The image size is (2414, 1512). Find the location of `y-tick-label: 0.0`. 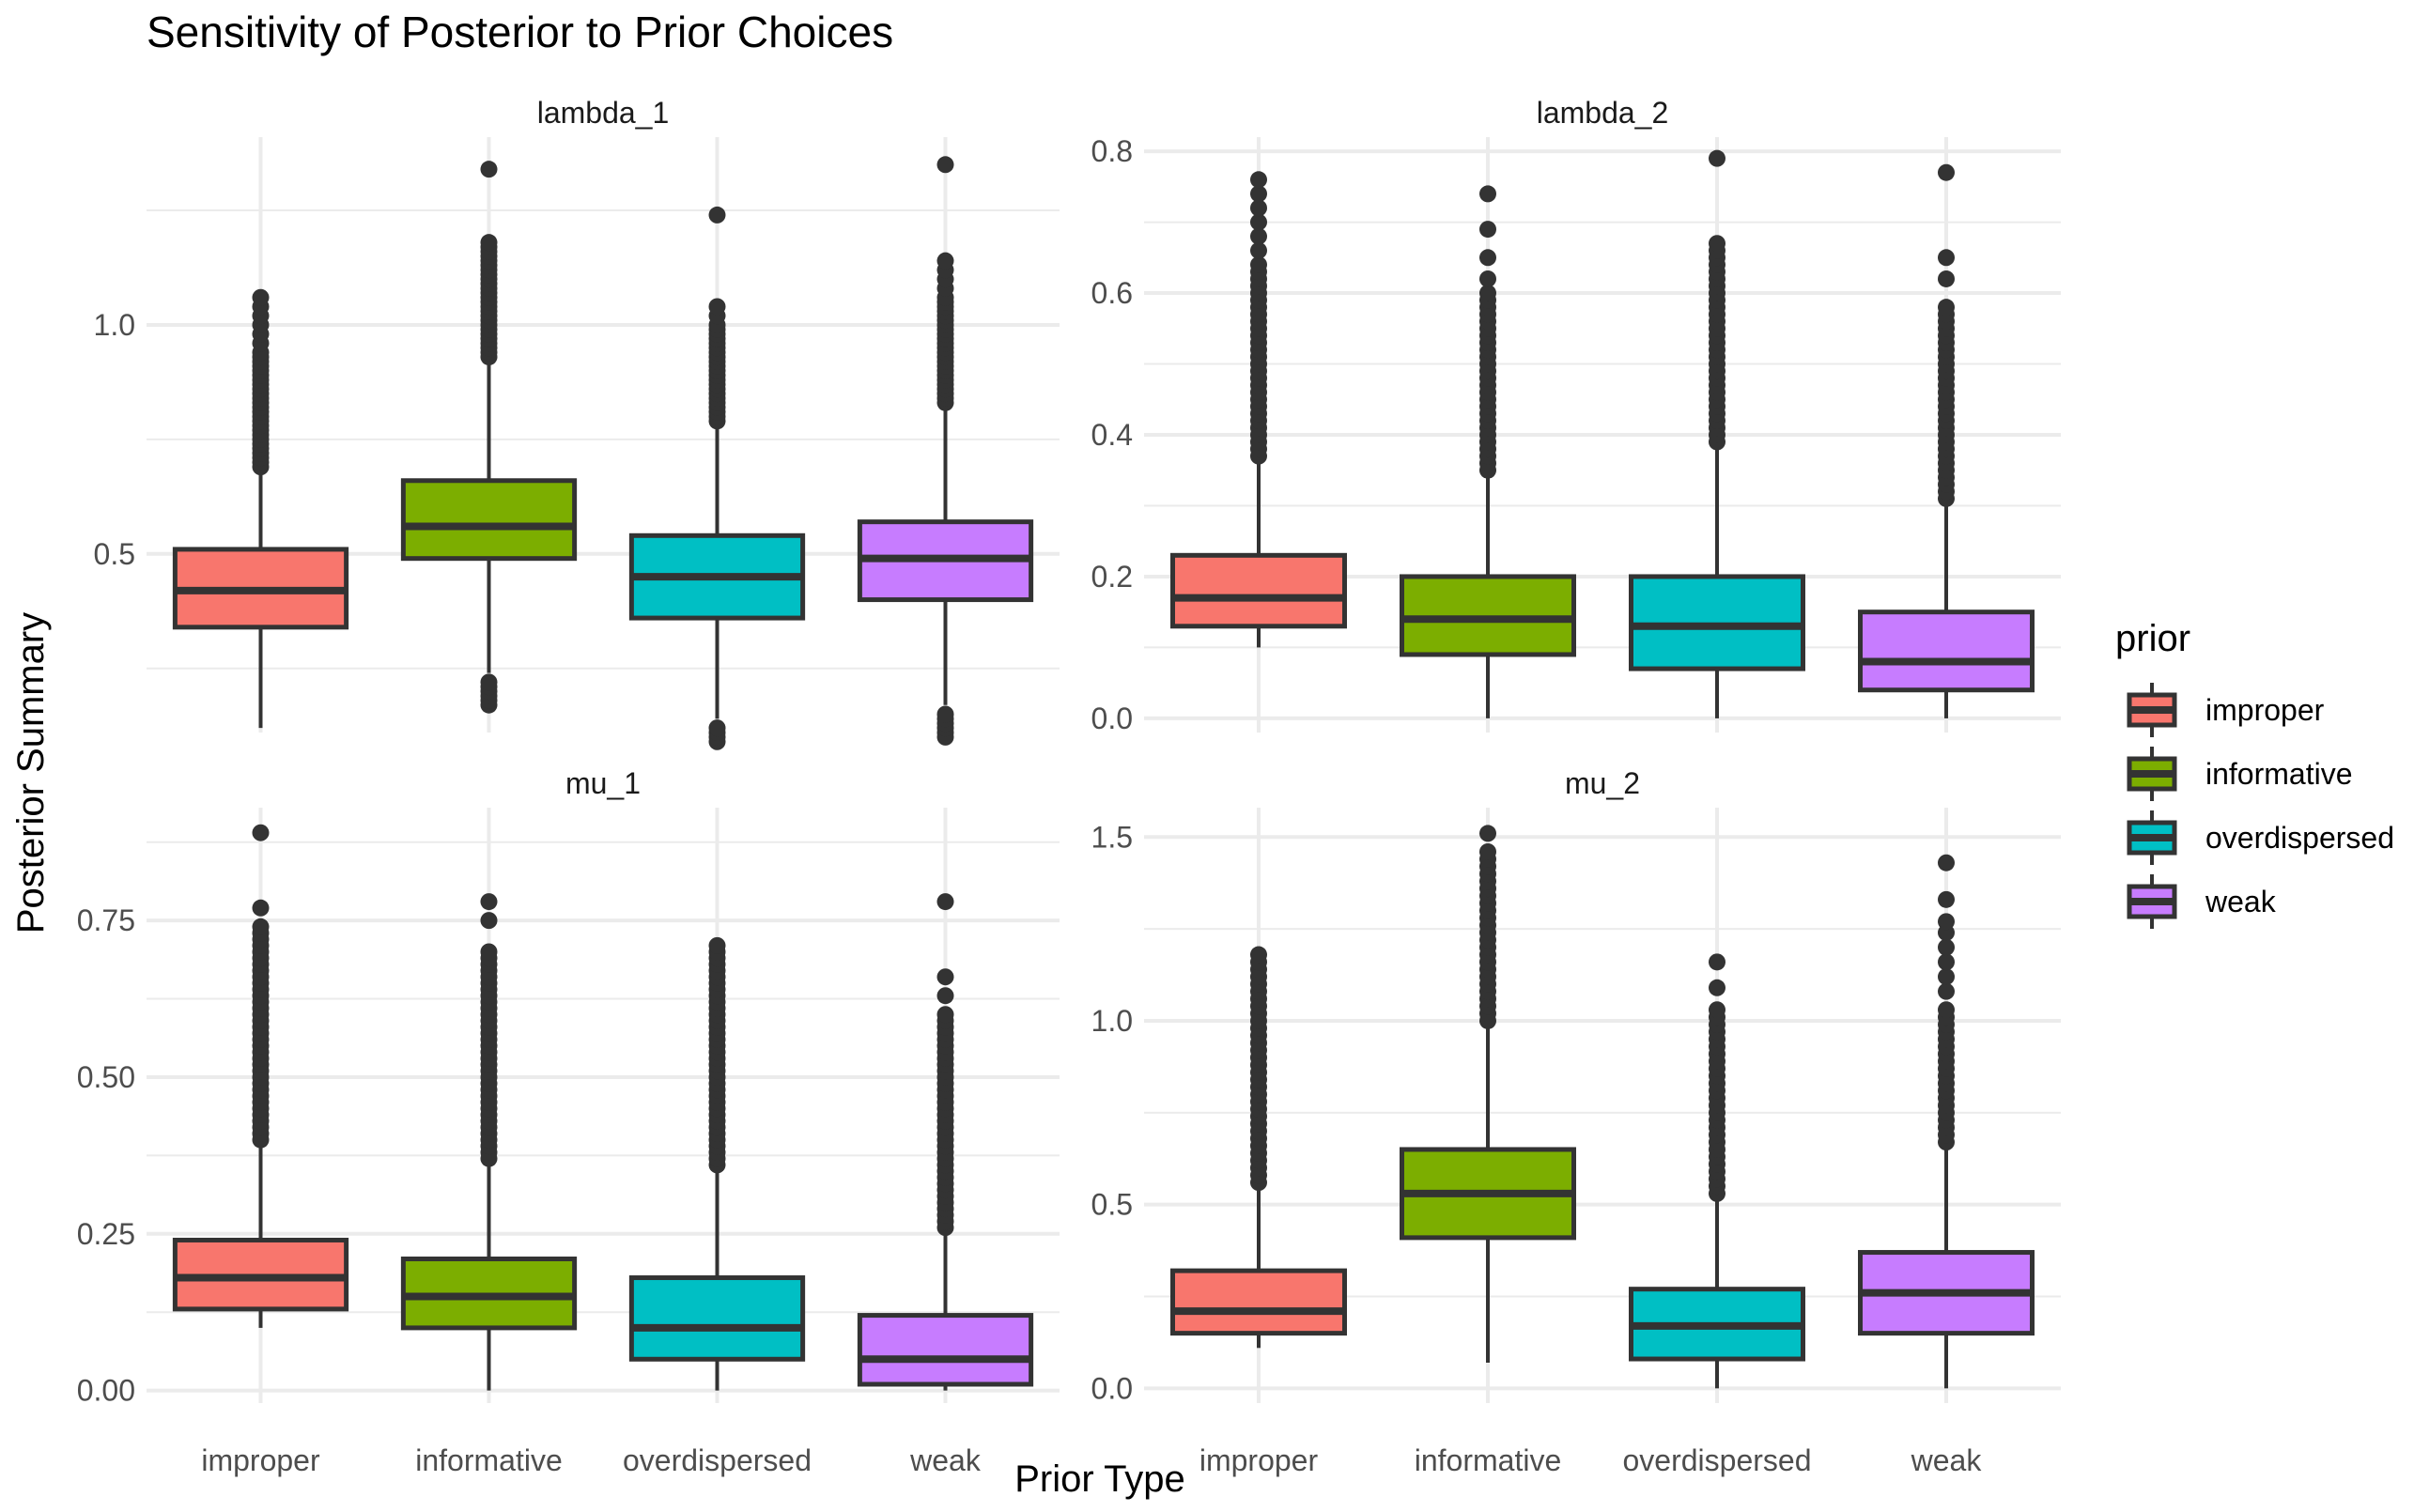

y-tick-label: 0.0 is located at coordinates (1112, 1388).